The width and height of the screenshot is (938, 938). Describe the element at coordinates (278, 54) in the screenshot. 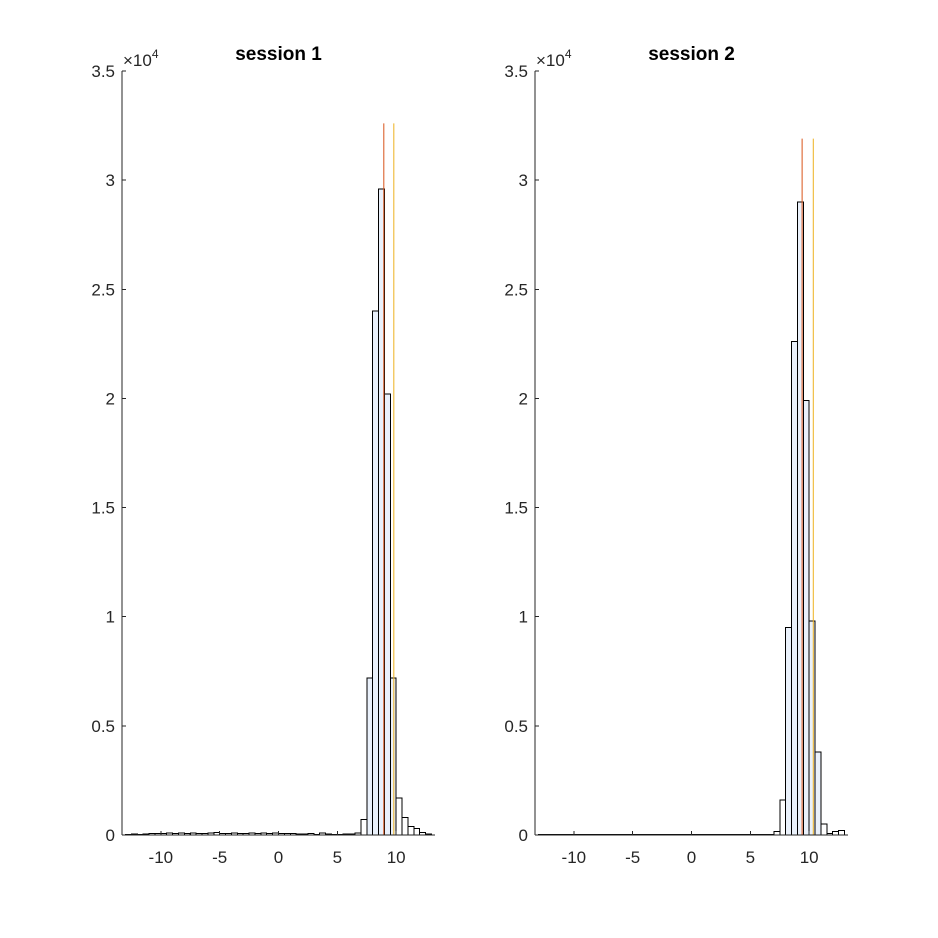

I see `chart-title: session 1` at that location.